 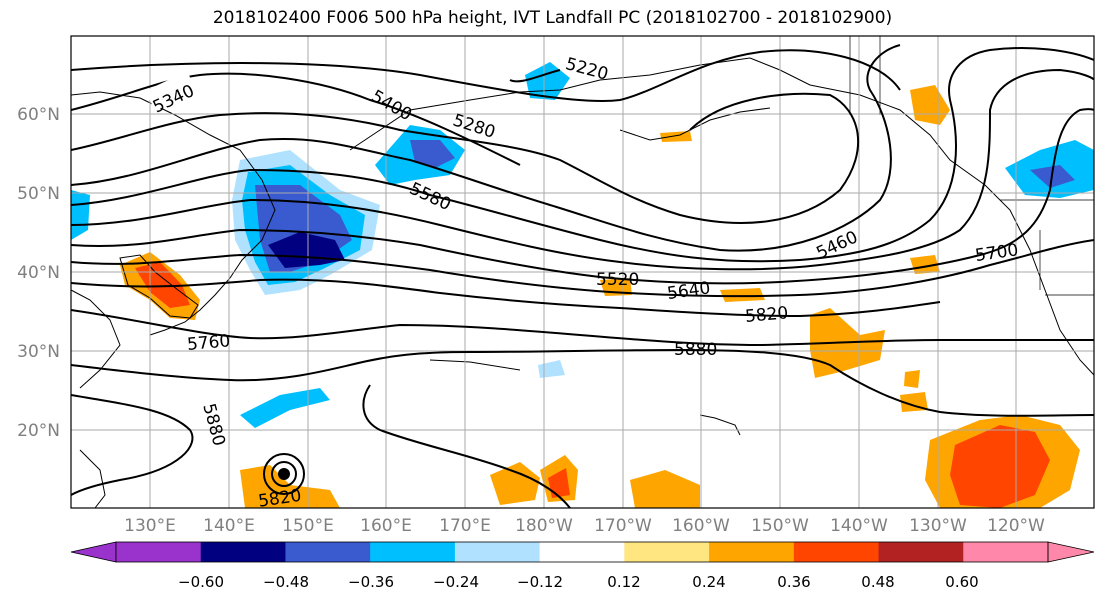 I want to click on contour-label: 5760, so click(x=208, y=343).